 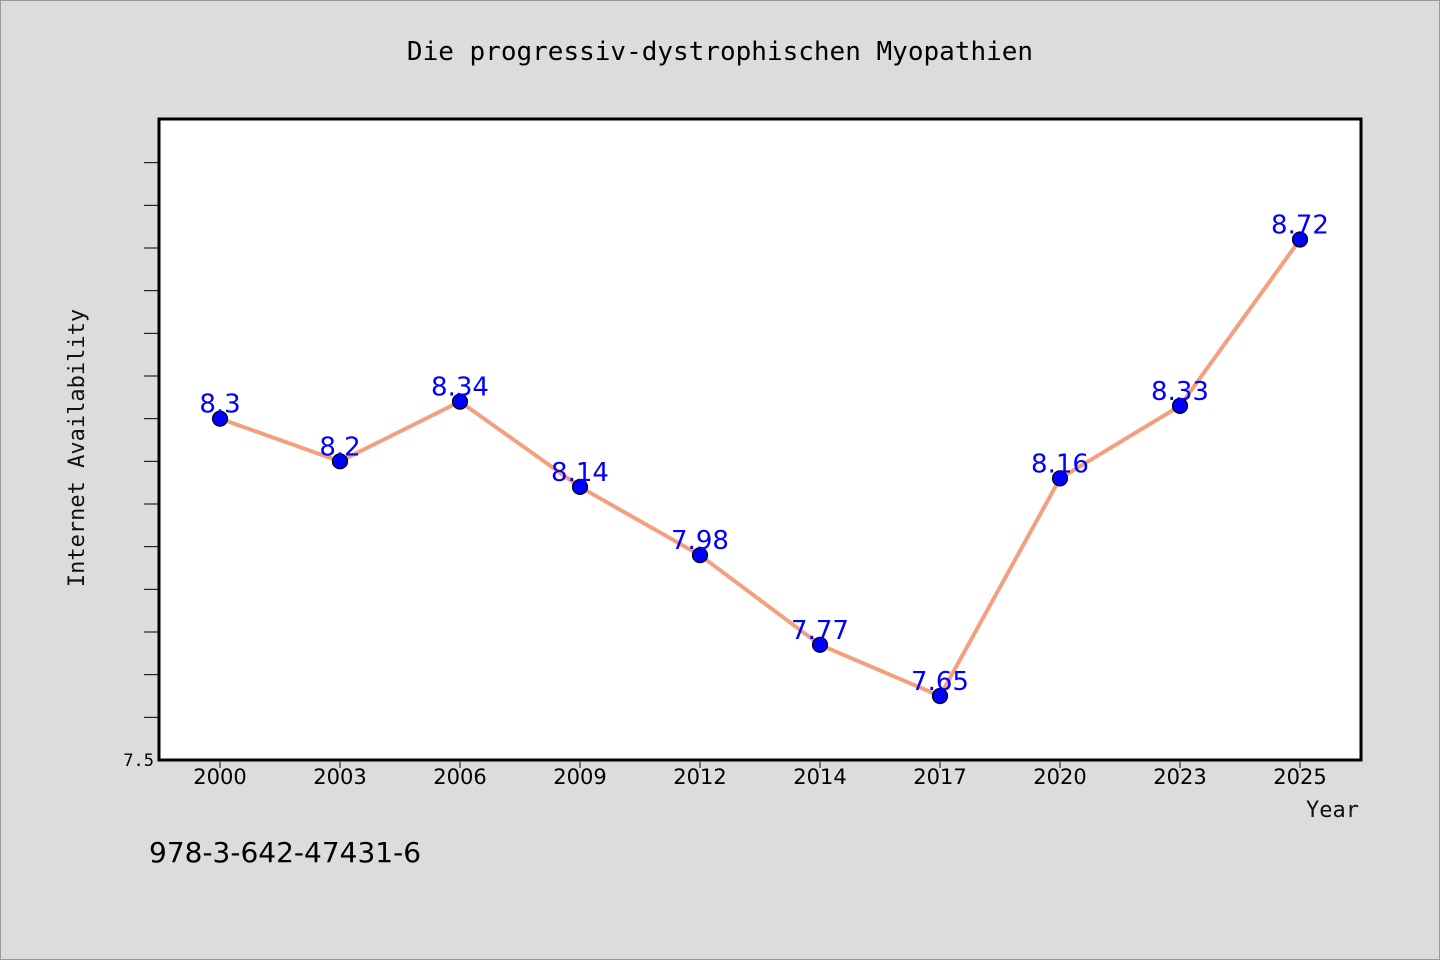 I want to click on data-label: 8.72, so click(x=1300, y=225).